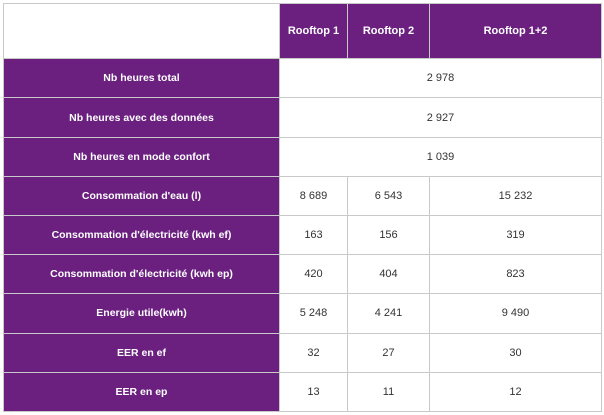  Describe the element at coordinates (388, 31) in the screenshot. I see `column-header-rooftop-2: Rooftop 2` at that location.